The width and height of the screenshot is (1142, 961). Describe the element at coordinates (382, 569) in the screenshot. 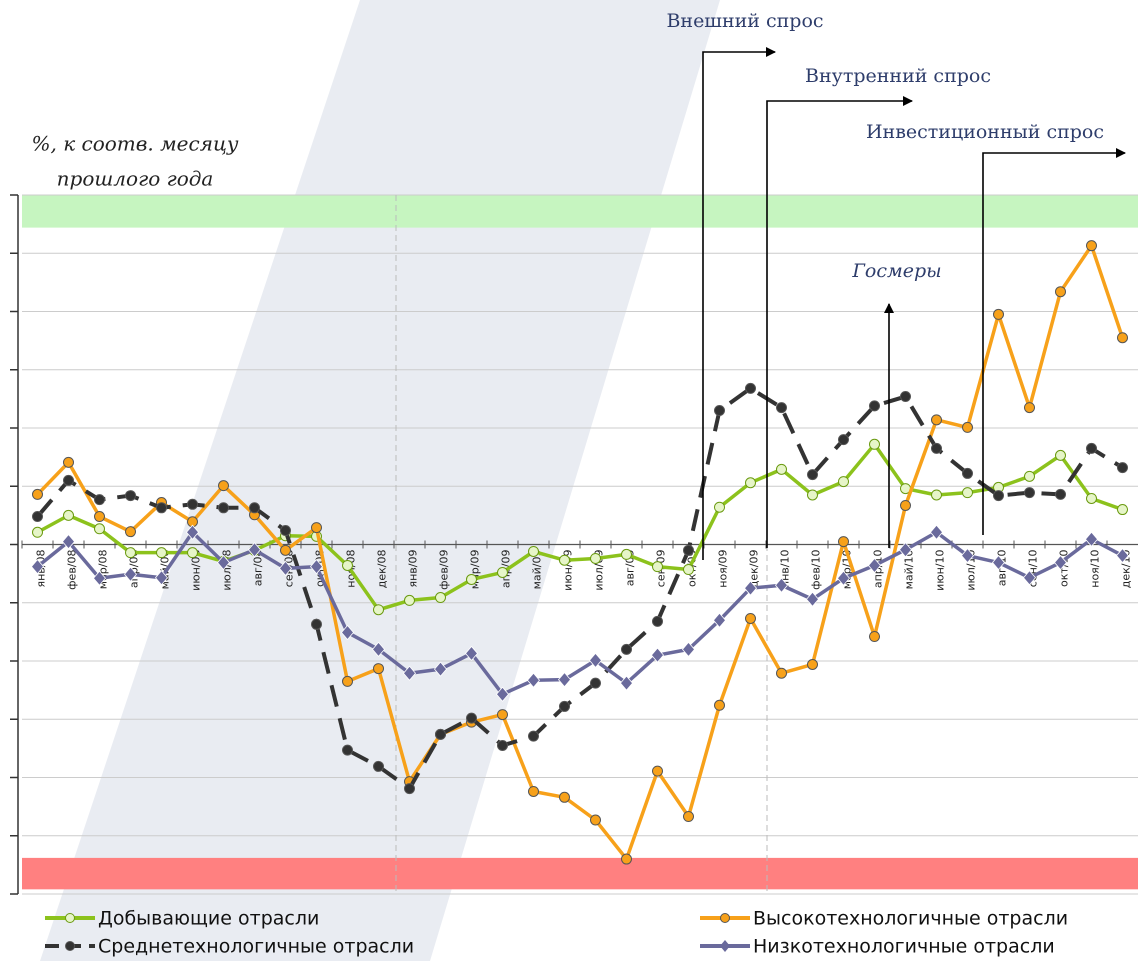

I see `x-tick-label: дек/08` at that location.